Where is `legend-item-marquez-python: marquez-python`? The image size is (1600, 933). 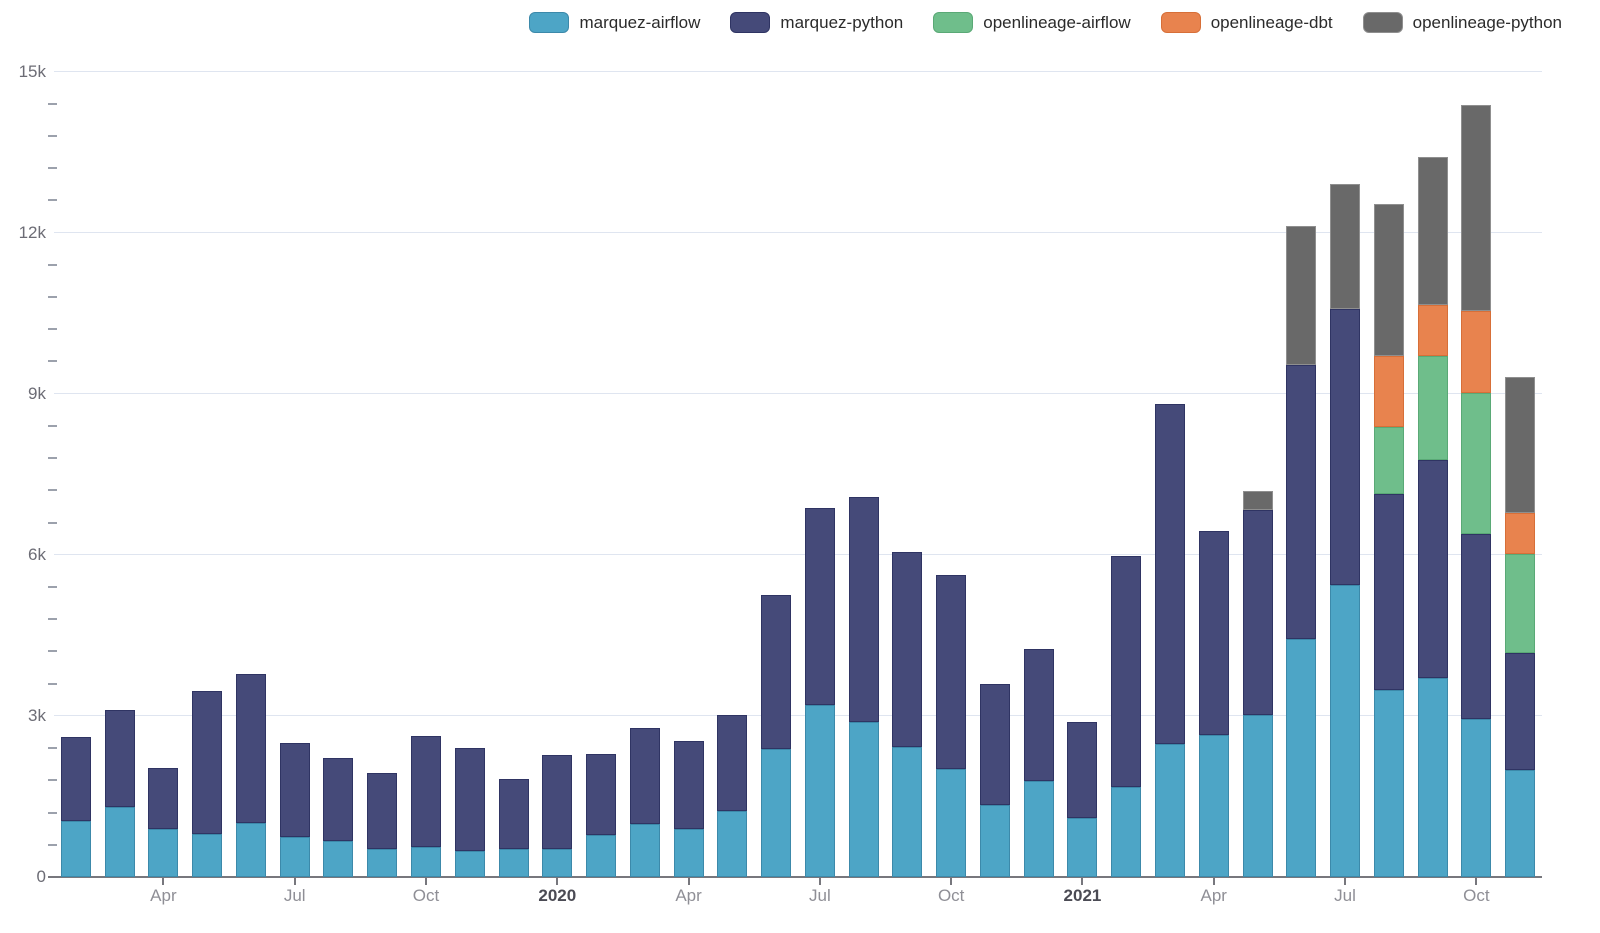
legend-item-marquez-python: marquez-python is located at coordinates (816, 22).